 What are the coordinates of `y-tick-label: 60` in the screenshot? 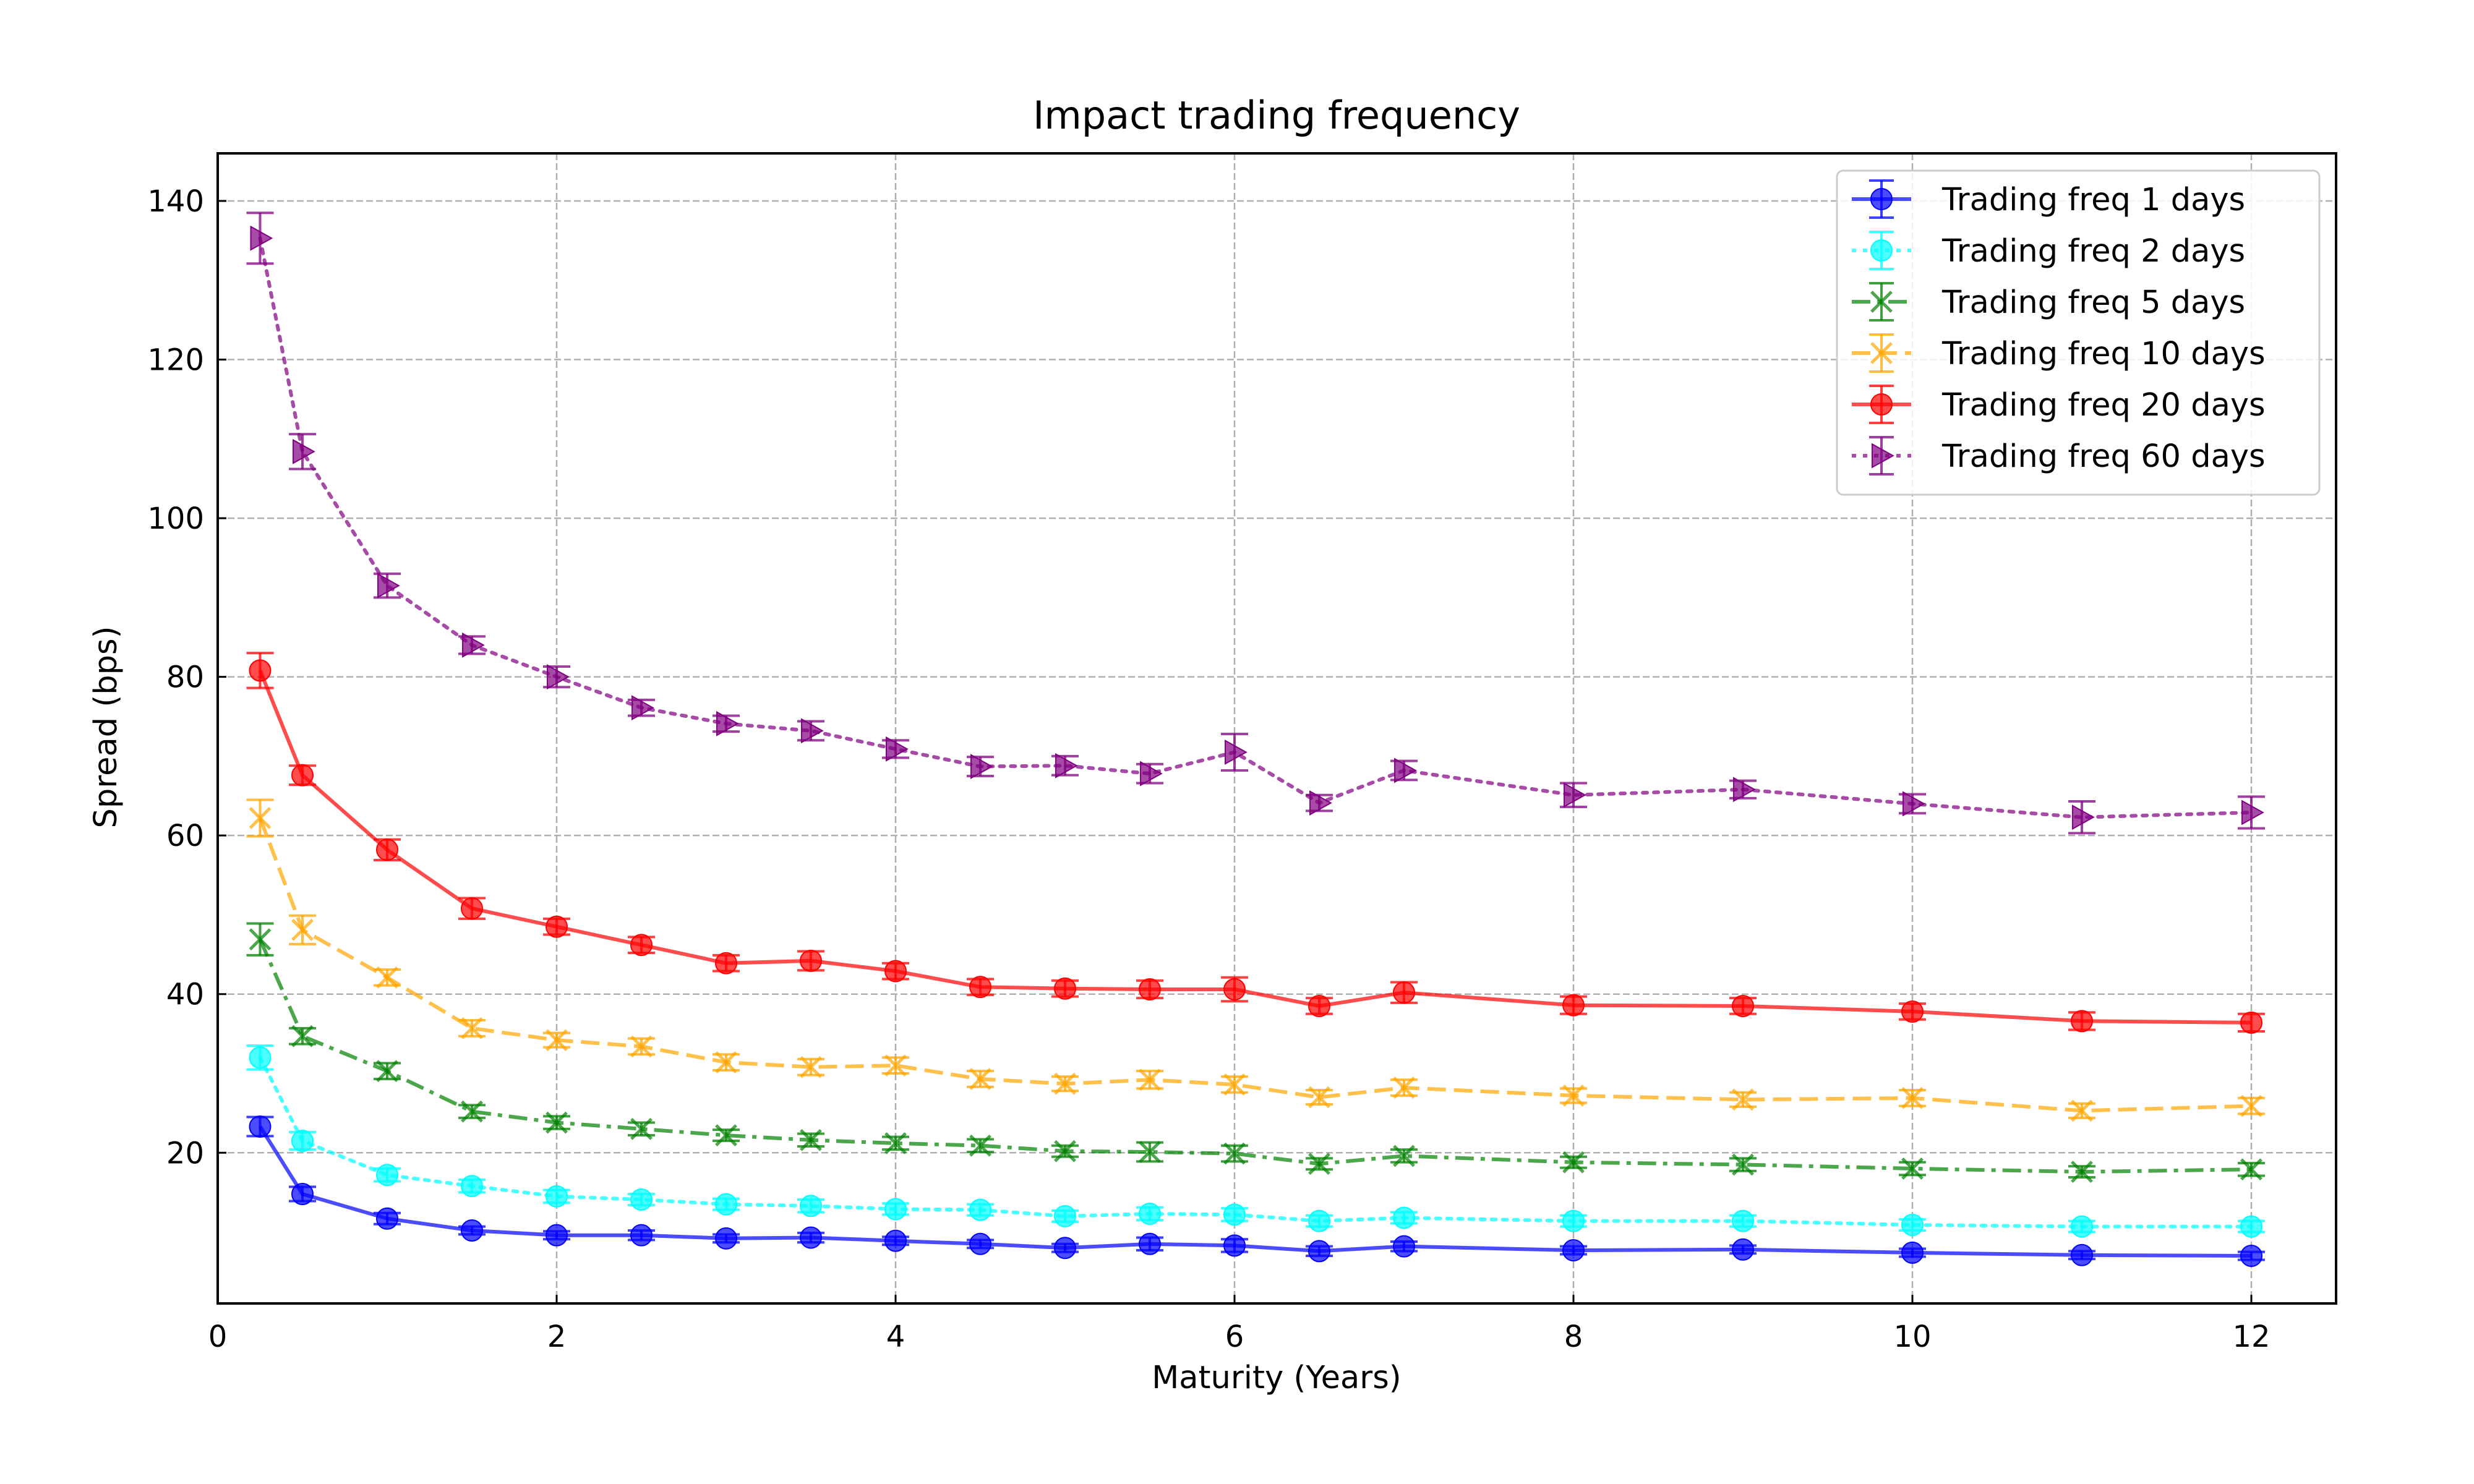 It's located at (185, 836).